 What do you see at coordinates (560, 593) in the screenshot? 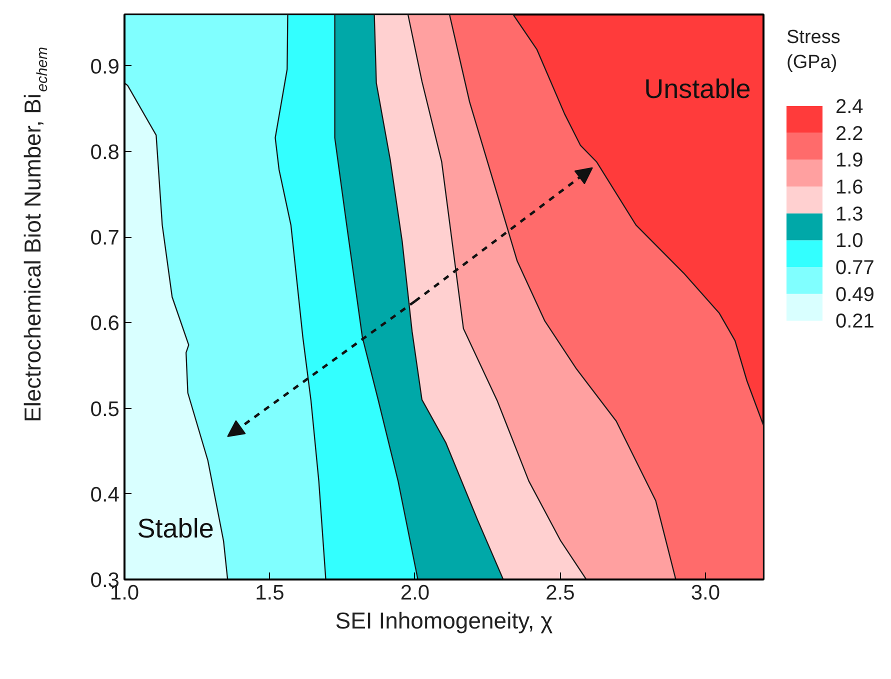
I see `x-tick-label: 2.5` at bounding box center [560, 593].